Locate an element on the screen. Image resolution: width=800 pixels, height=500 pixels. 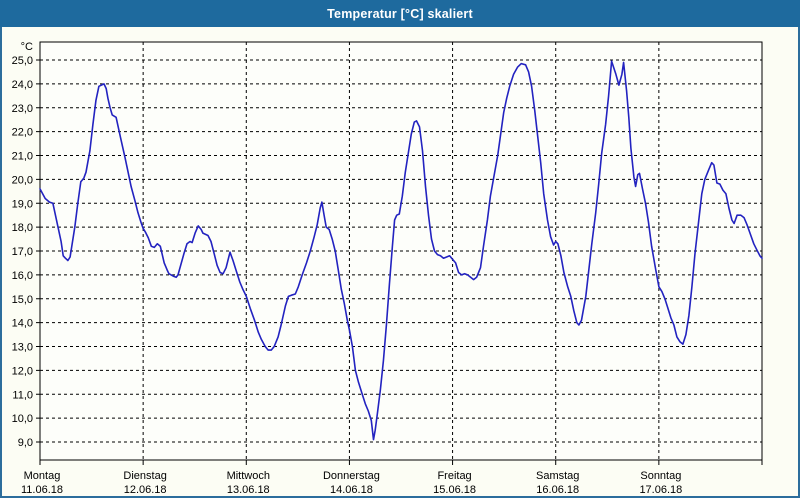
x-axis-date-label: 12.06.18 is located at coordinates (145, 490).